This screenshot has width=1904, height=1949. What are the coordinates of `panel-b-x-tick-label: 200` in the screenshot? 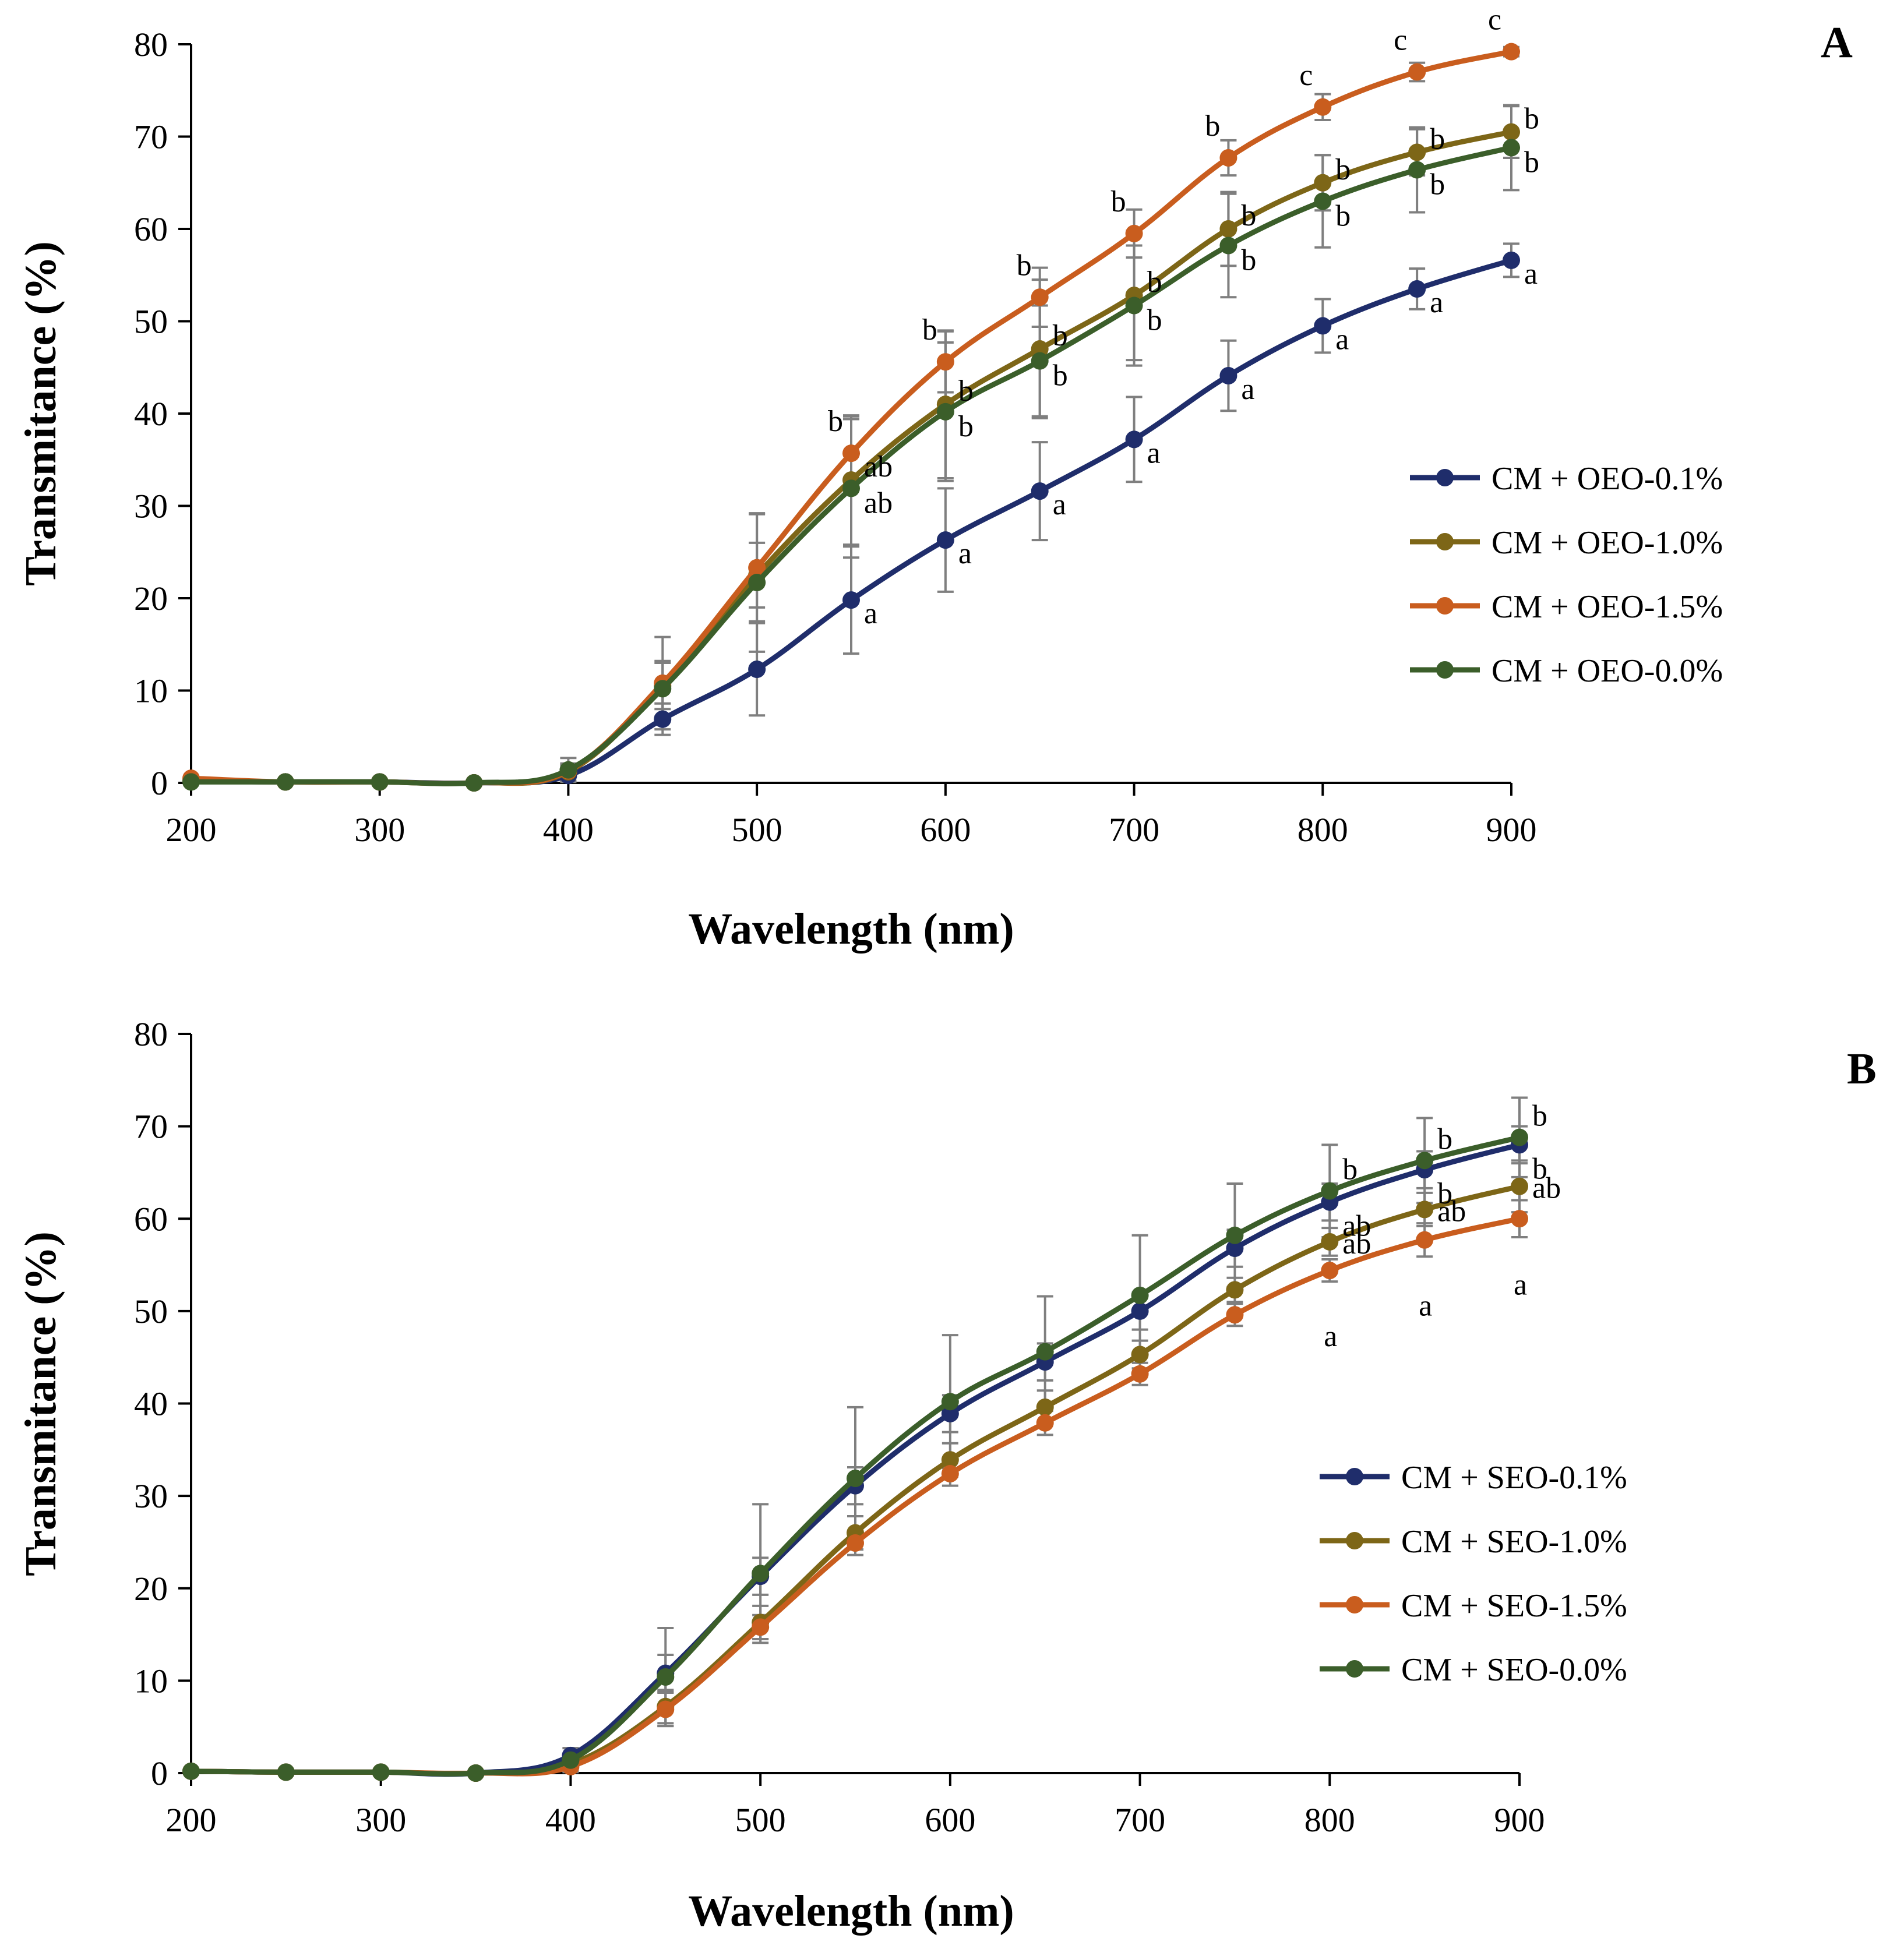 It's located at (191, 1820).